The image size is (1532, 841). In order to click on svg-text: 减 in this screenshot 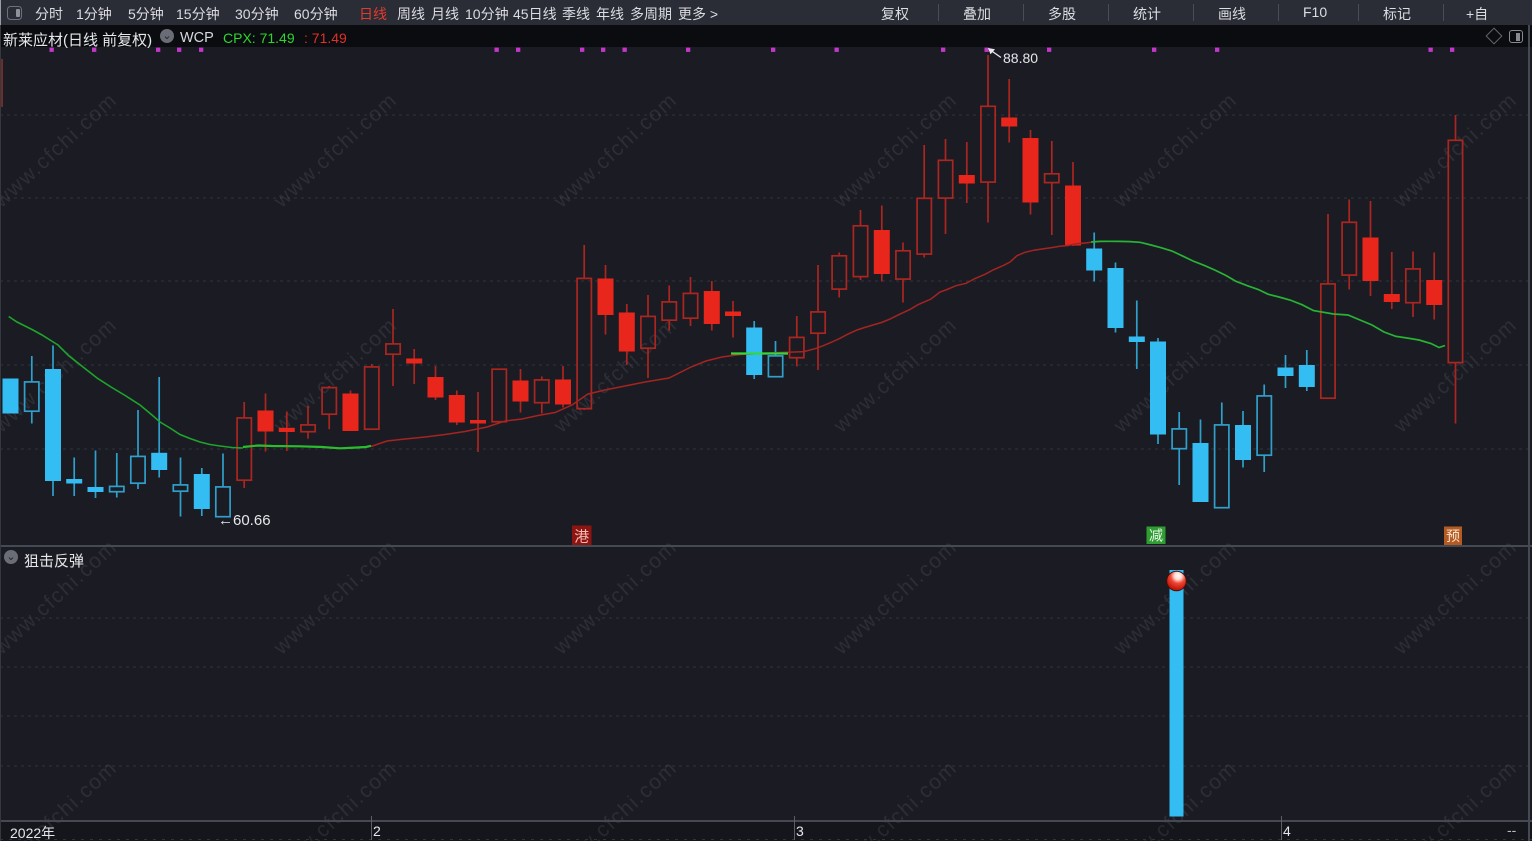, I will do `click(1156, 536)`.